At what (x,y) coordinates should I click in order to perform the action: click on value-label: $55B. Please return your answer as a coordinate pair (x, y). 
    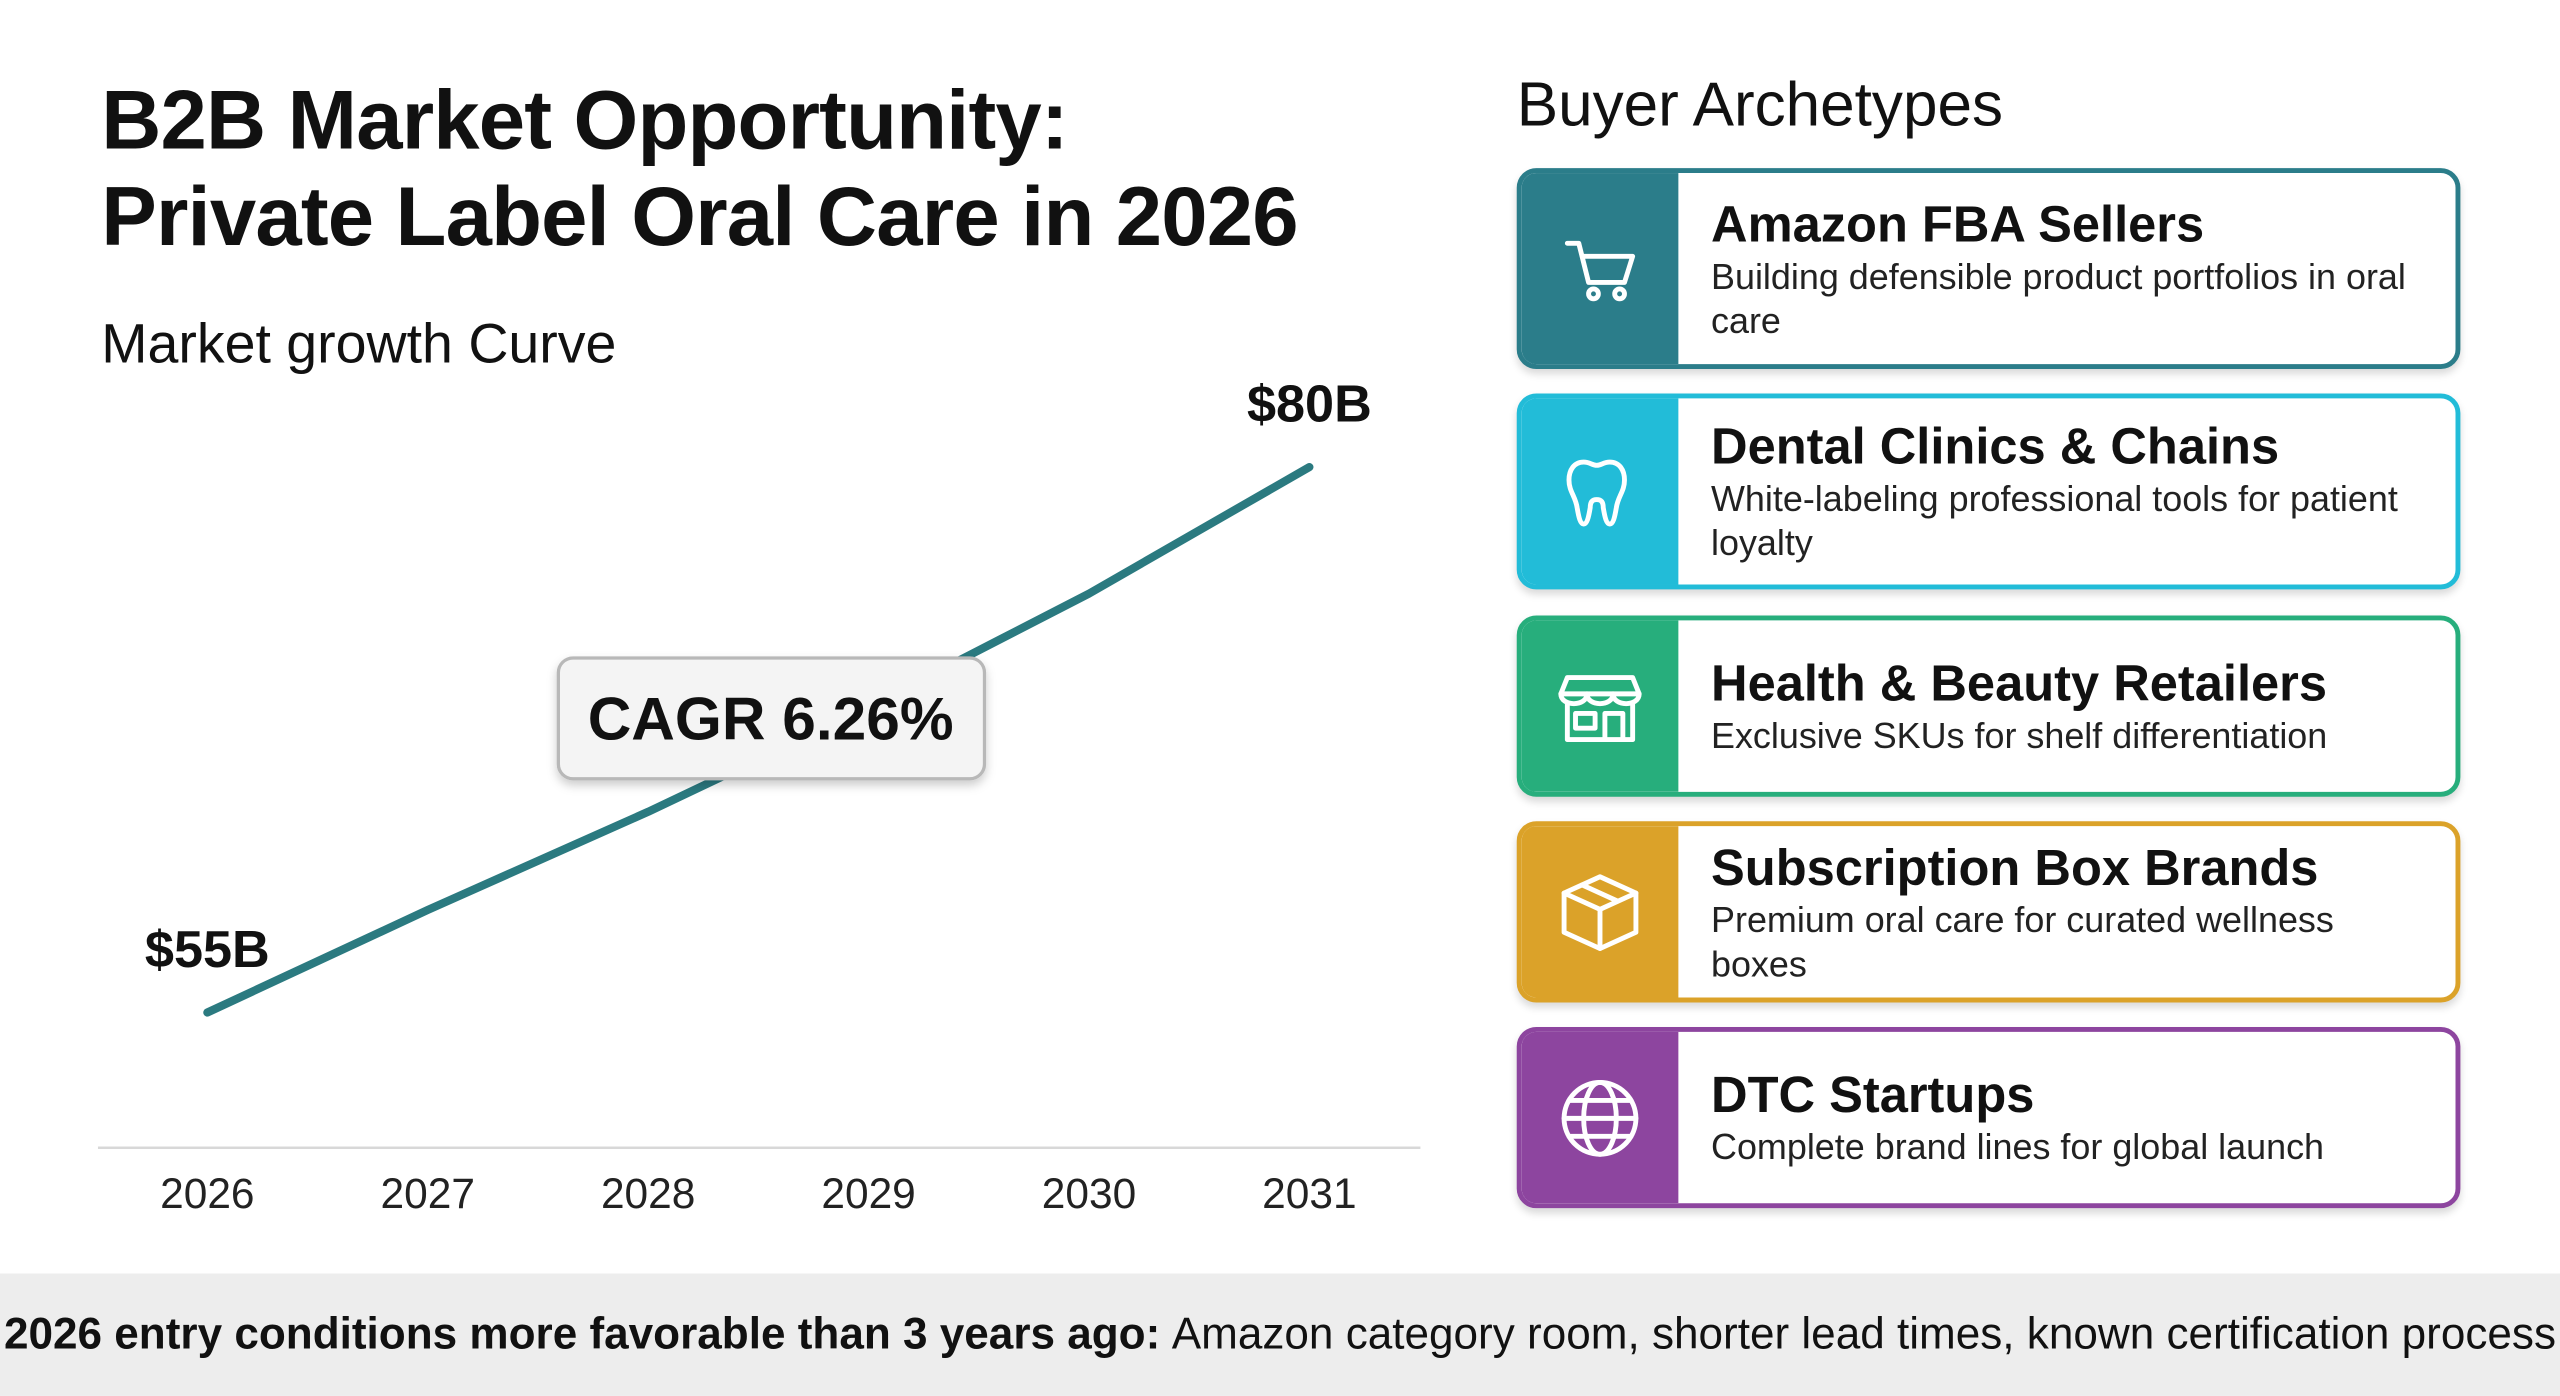
    Looking at the image, I should click on (207, 950).